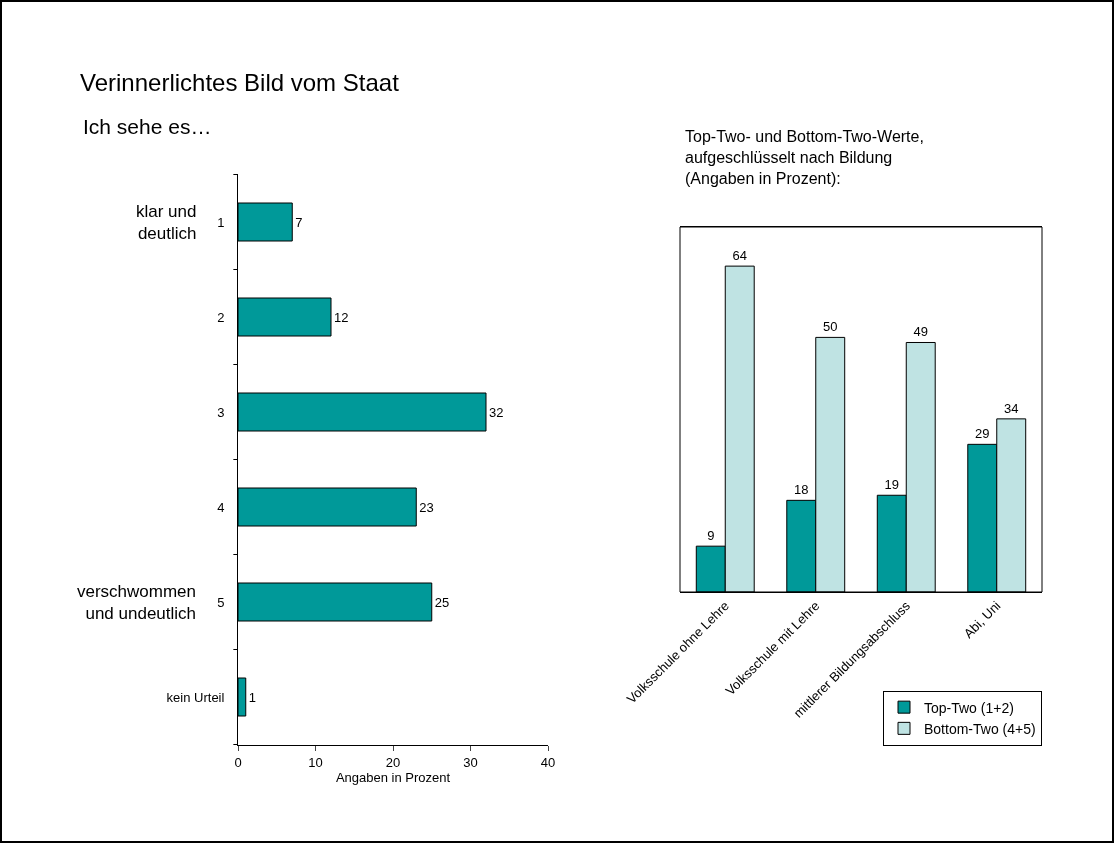 The image size is (1114, 843). Describe the element at coordinates (739, 256) in the screenshot. I see `data-label: 64` at that location.